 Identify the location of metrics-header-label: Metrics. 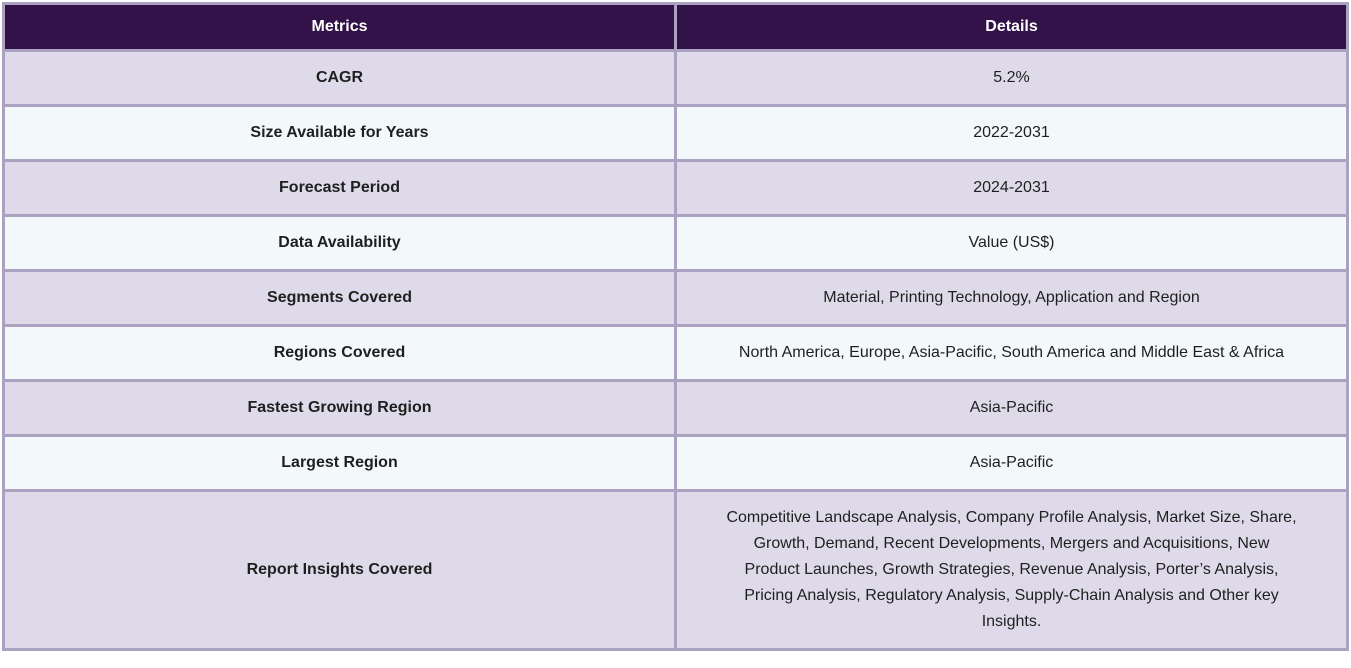
(339, 26).